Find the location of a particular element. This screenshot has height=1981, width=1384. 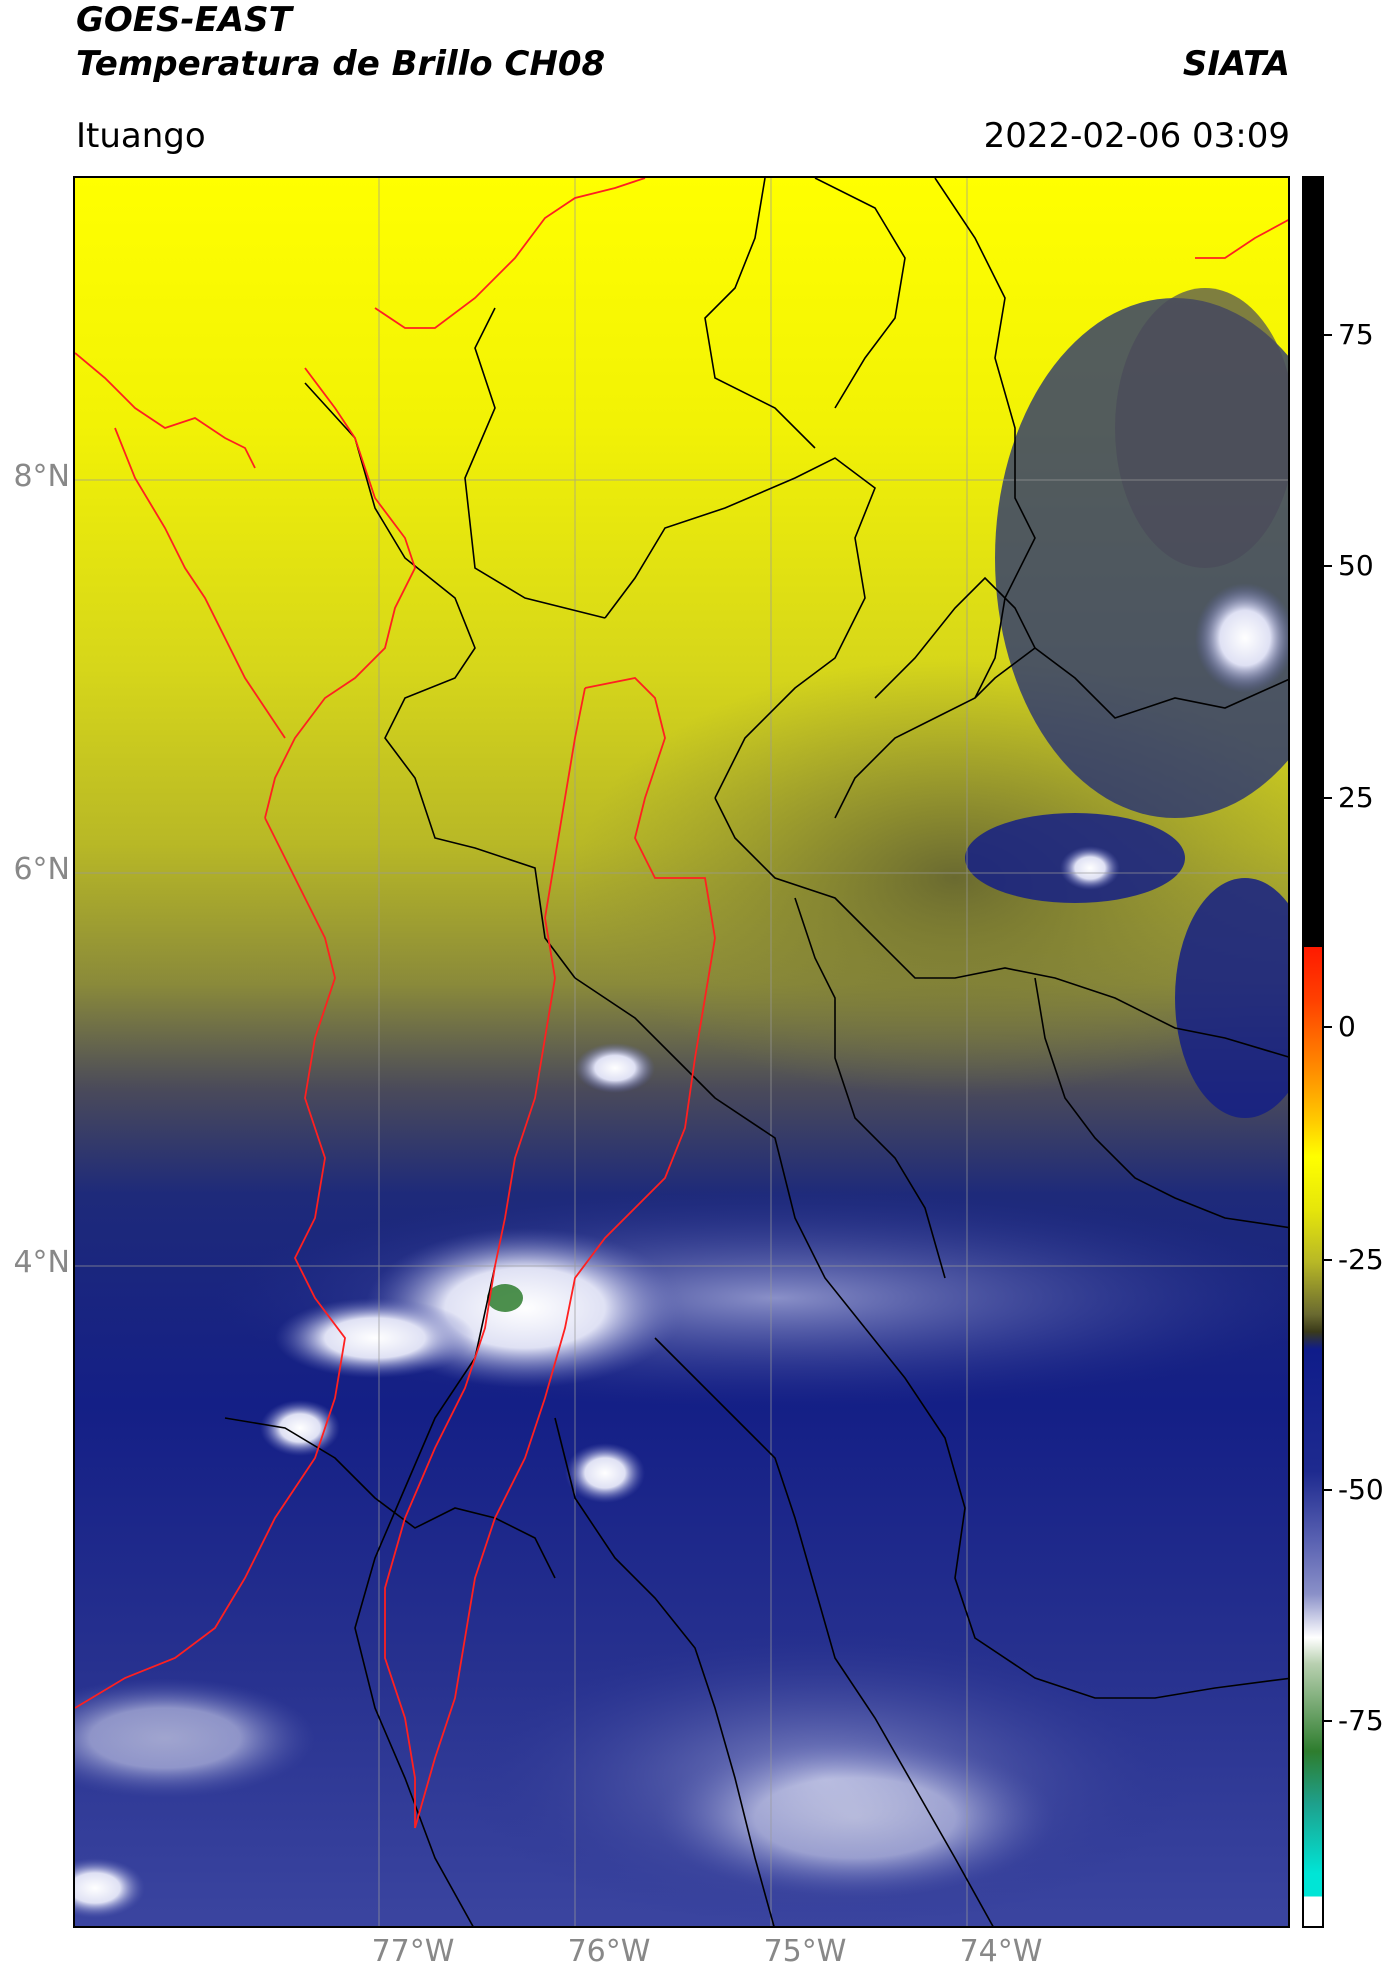

colorbar-label-minus25: -25 is located at coordinates (1361, 1259).